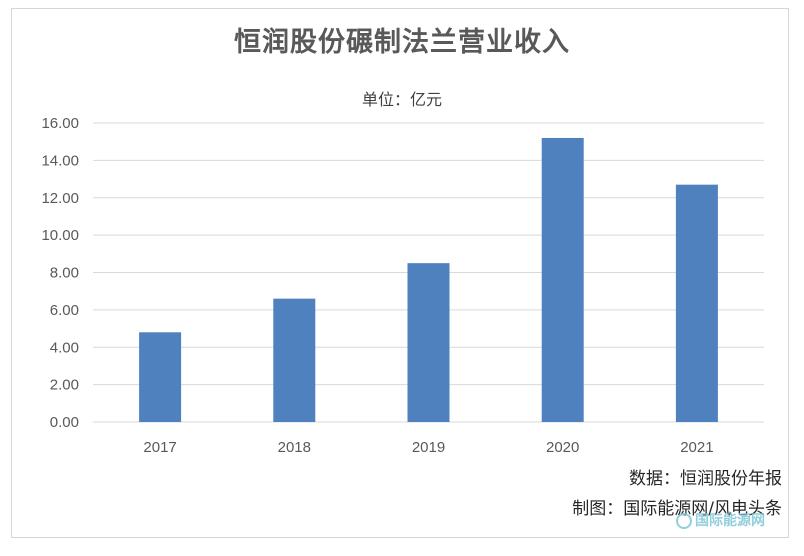 The height and width of the screenshot is (556, 804). Describe the element at coordinates (64, 347) in the screenshot. I see `y-tick-label: 4.00` at that location.